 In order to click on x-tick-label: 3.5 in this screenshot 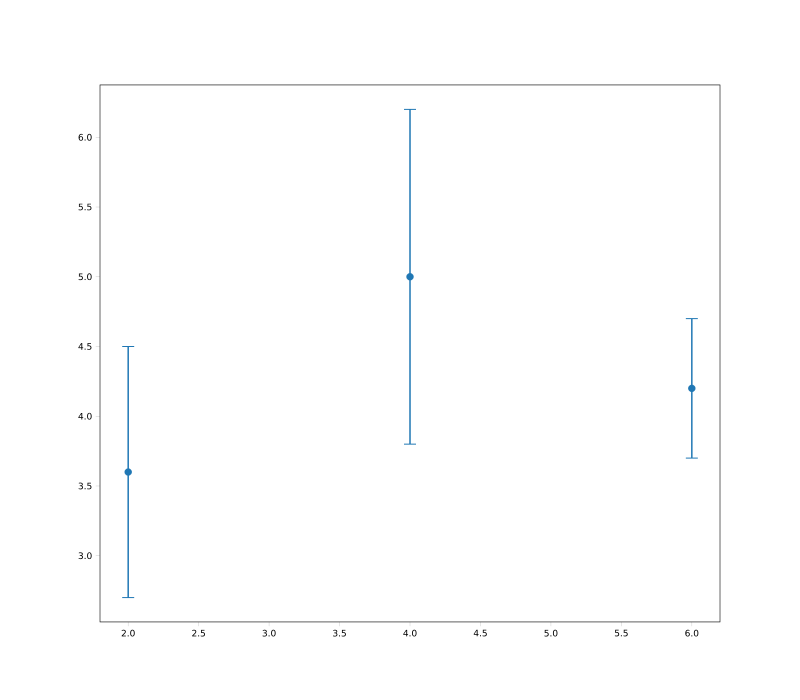, I will do `click(339, 633)`.